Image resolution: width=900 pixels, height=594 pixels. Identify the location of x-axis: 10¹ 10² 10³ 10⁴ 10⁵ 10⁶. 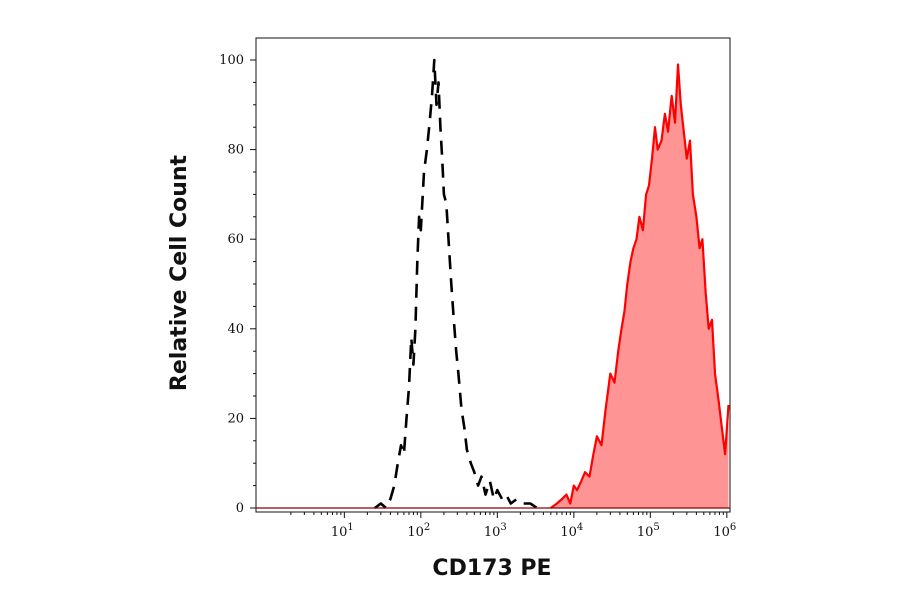
(513, 526).